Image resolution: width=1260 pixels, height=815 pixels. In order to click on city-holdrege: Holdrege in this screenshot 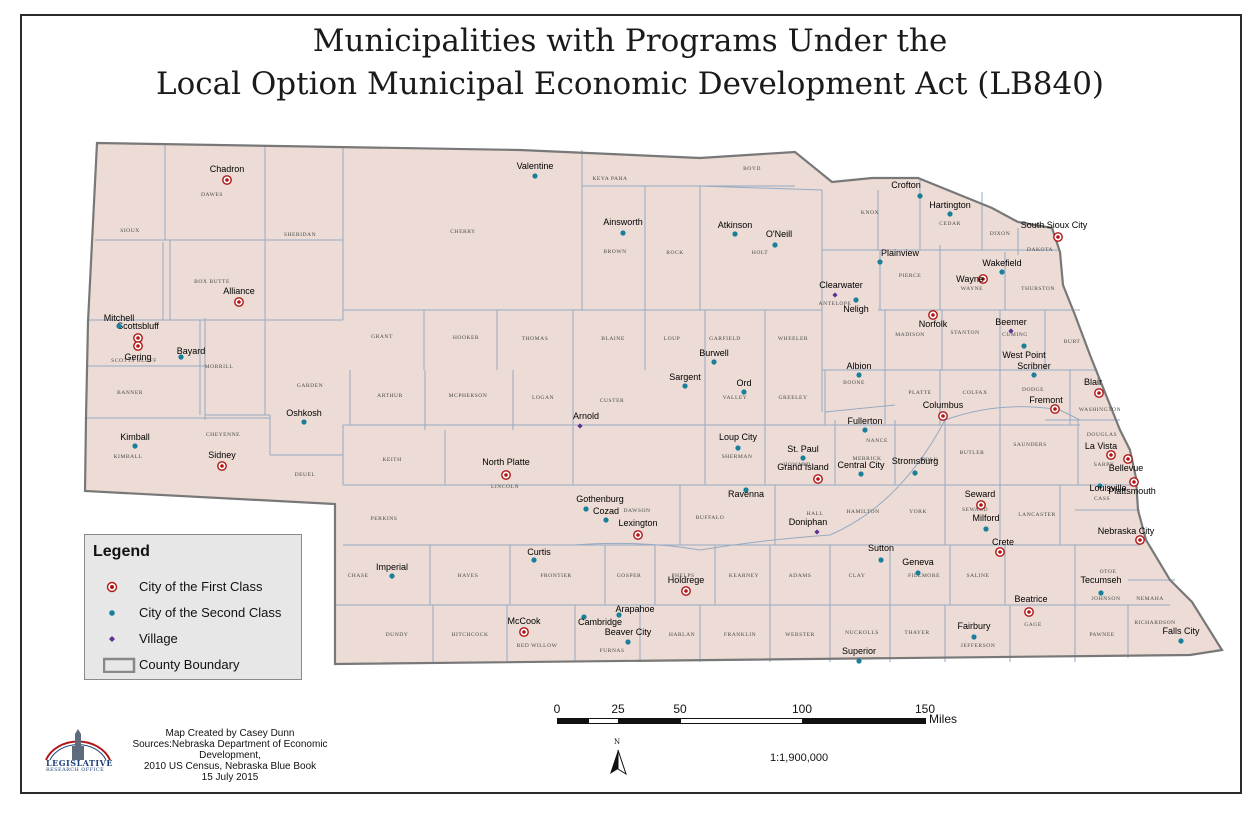, I will do `click(686, 585)`.